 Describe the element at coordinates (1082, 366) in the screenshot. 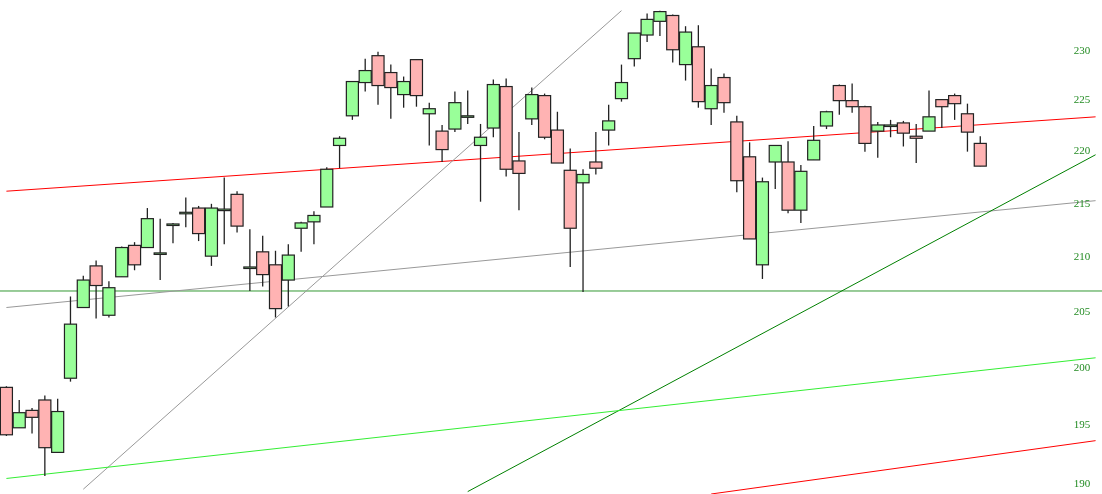

I see `y-tick-label: 200` at that location.